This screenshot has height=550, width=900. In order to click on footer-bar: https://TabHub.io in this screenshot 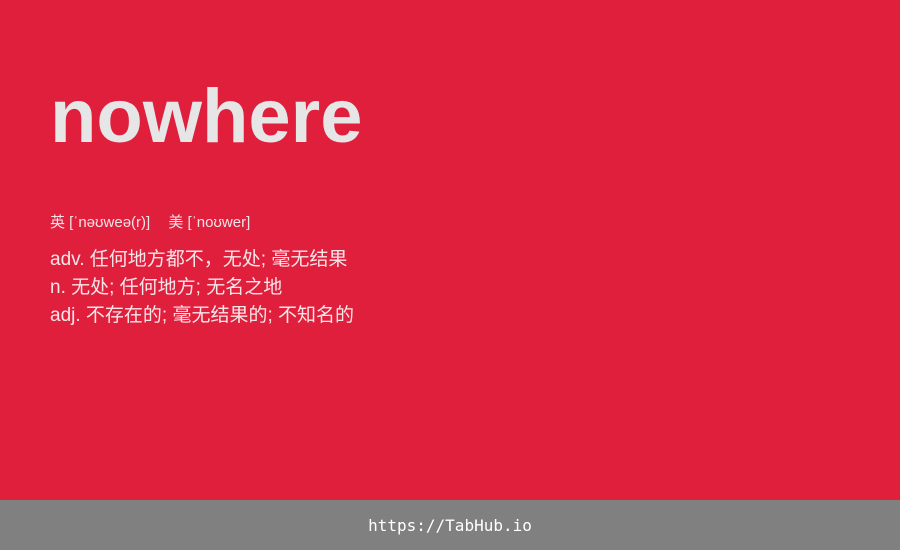, I will do `click(450, 525)`.